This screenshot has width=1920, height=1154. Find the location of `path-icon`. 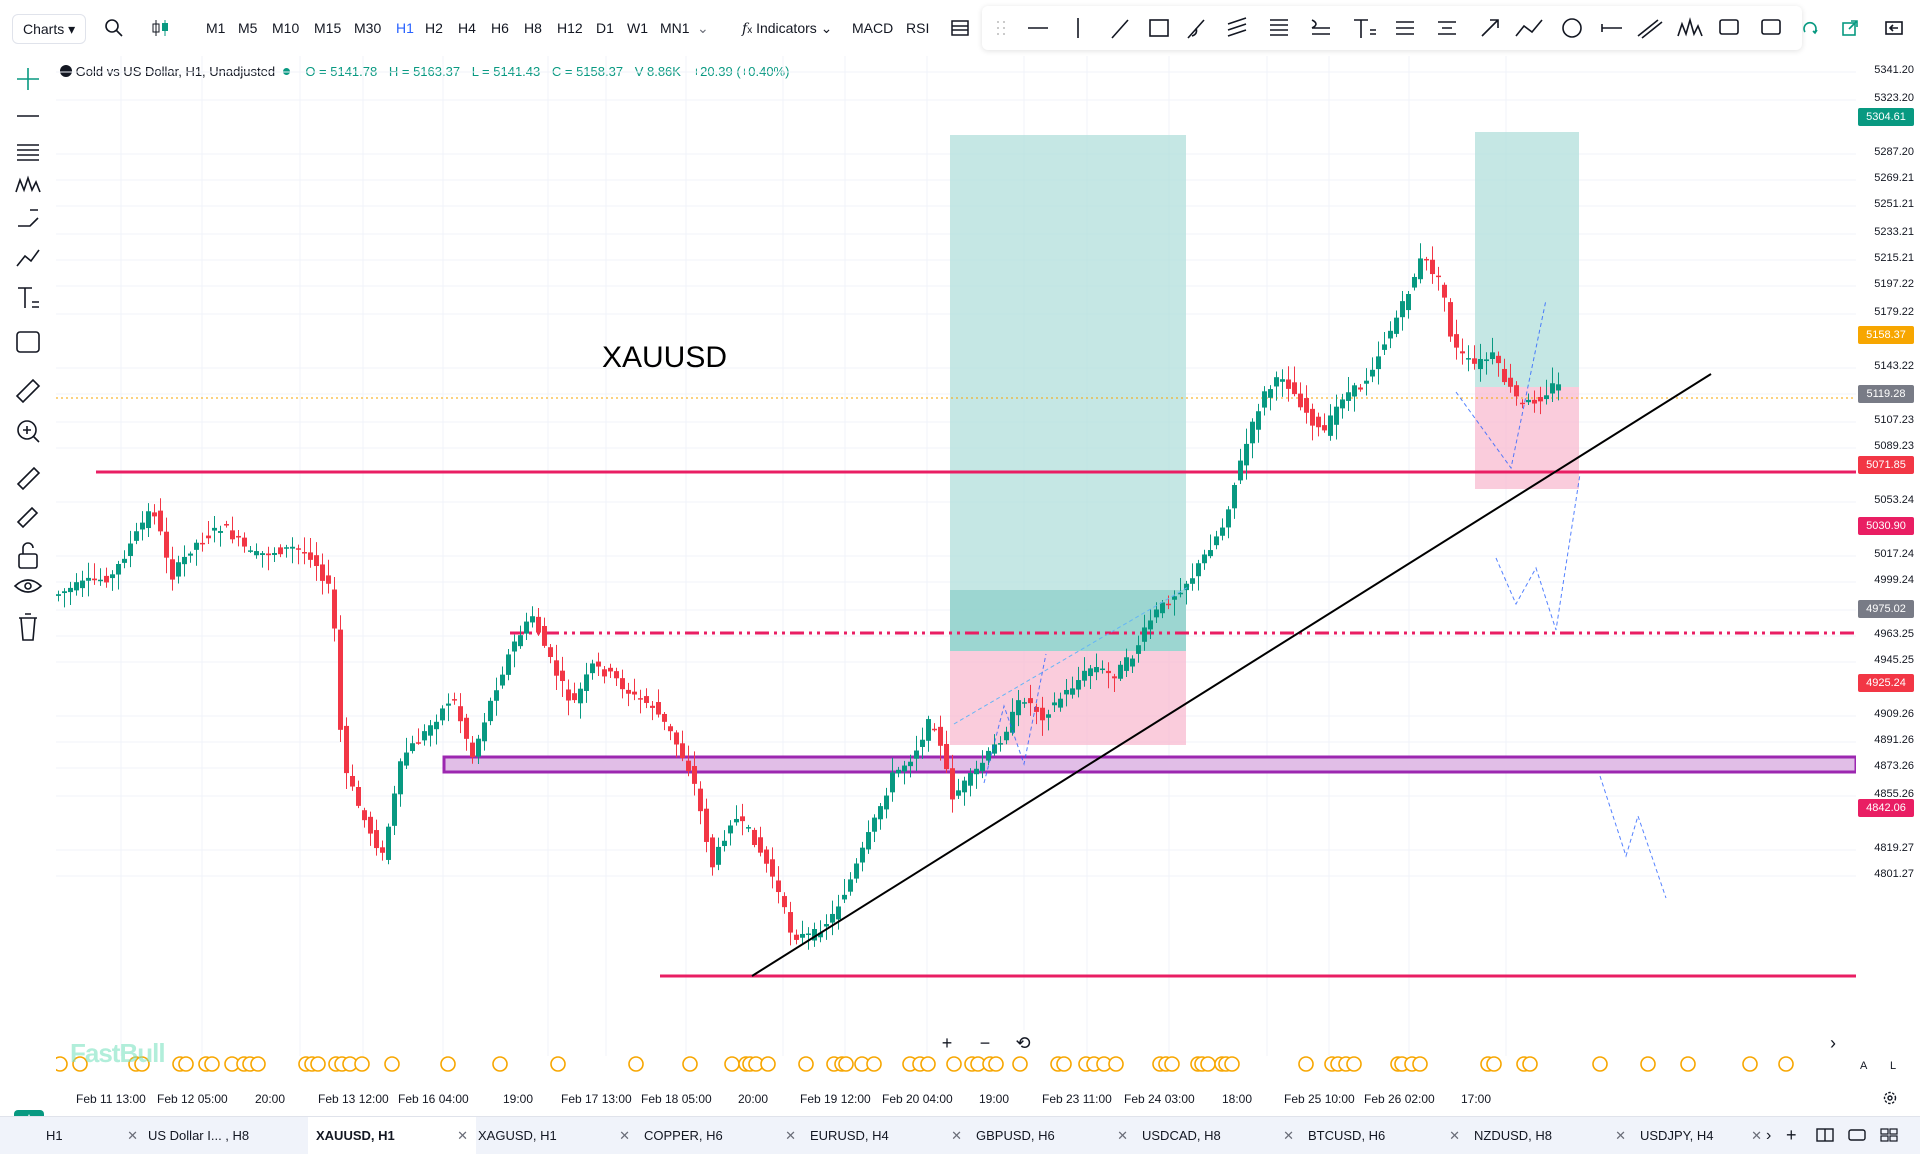

path-icon is located at coordinates (1529, 28).